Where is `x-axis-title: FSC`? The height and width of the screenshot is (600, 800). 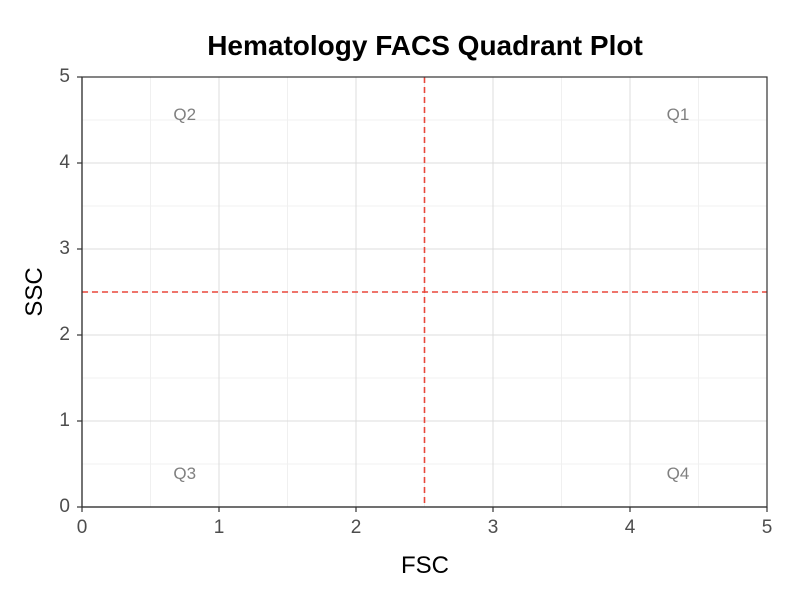 x-axis-title: FSC is located at coordinates (425, 565).